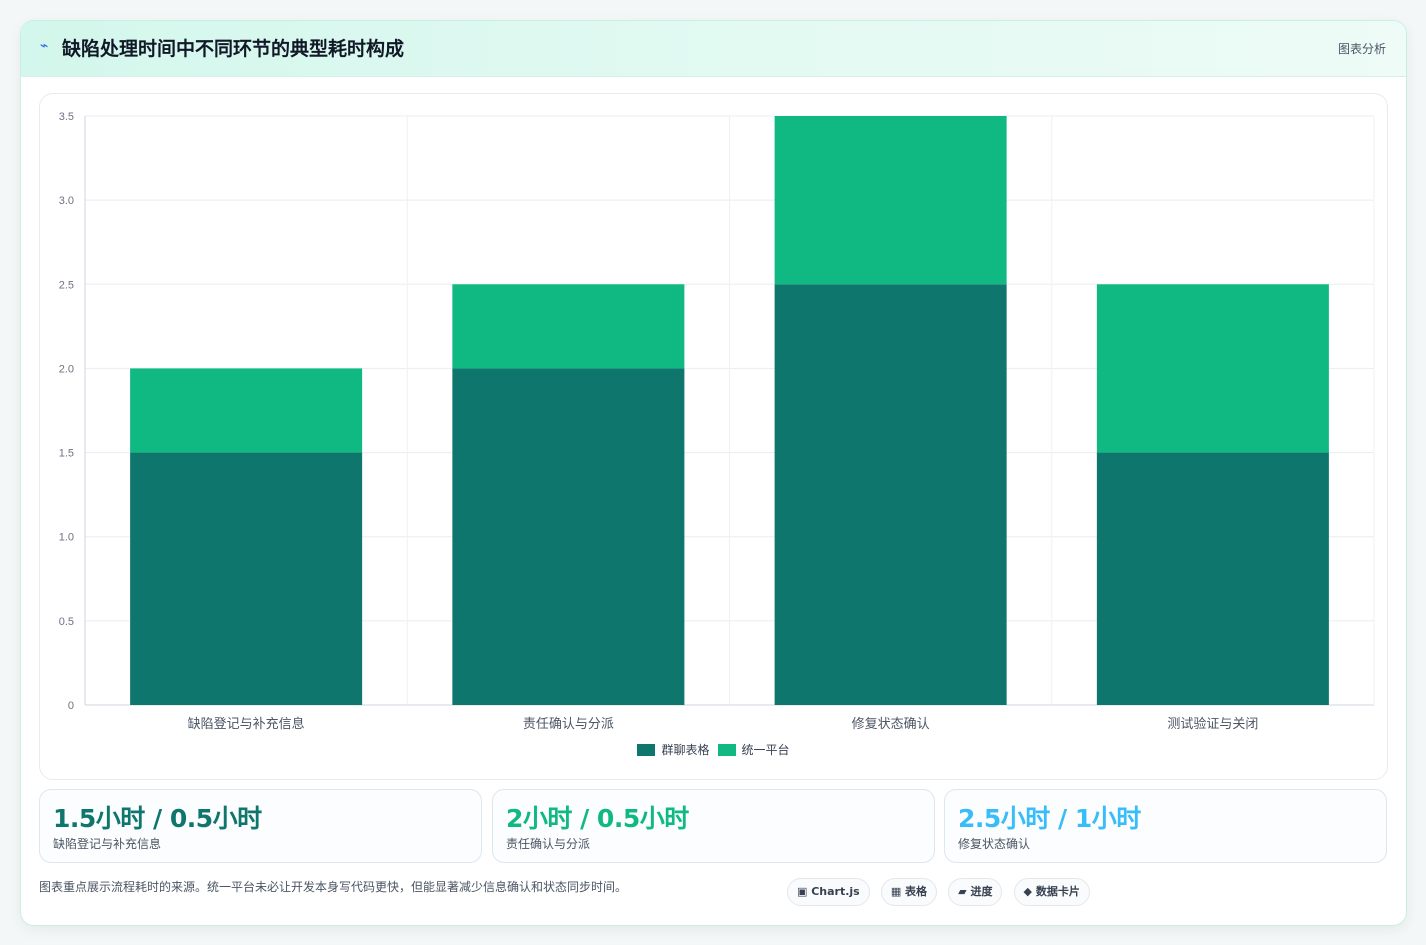 The width and height of the screenshot is (1426, 945). What do you see at coordinates (909, 892) in the screenshot?
I see `chip-table: ▦ 表格` at bounding box center [909, 892].